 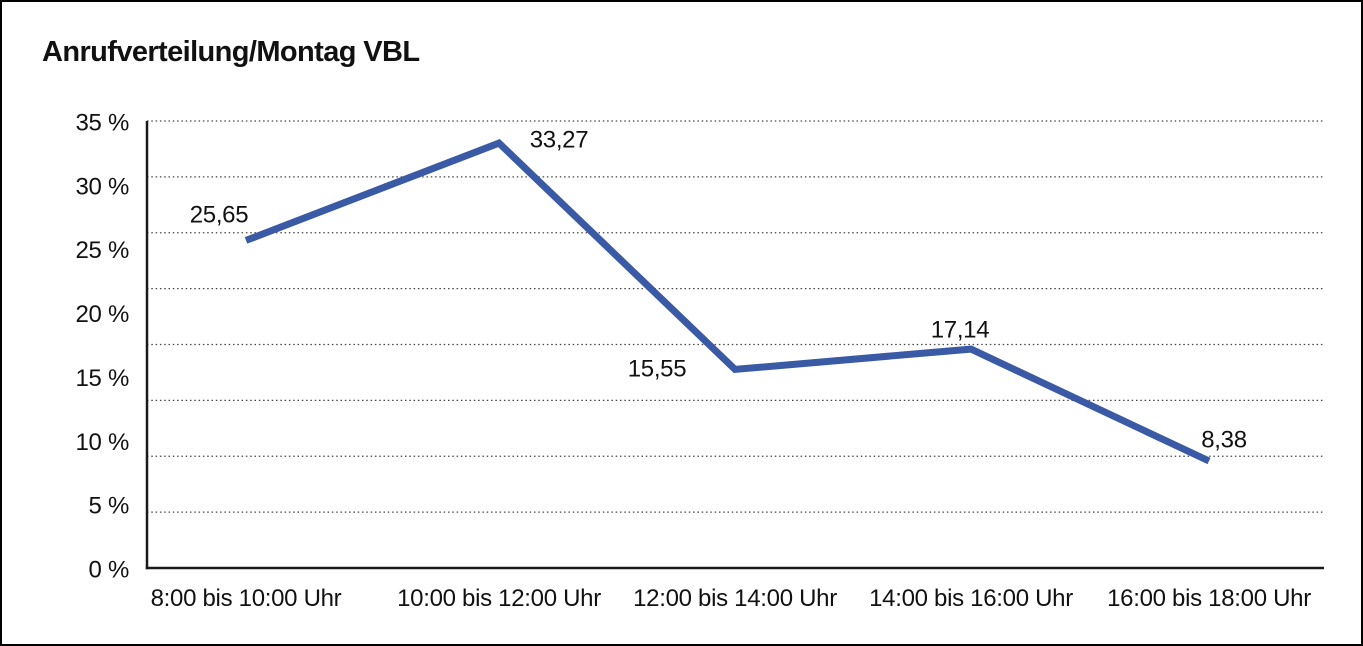 What do you see at coordinates (102, 347) in the screenshot?
I see `y-axis-tick-labels: 35 % 30 % 25 % 20 % 15 % 10 % 5 % 0 %` at bounding box center [102, 347].